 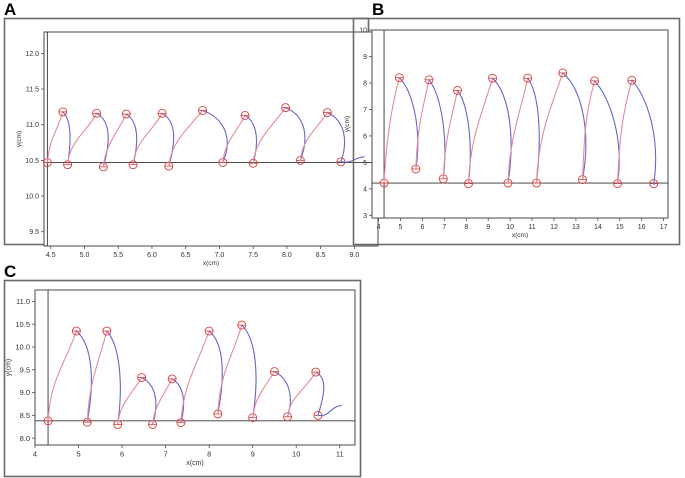 I want to click on y-tick-label: 4, so click(x=365, y=189).